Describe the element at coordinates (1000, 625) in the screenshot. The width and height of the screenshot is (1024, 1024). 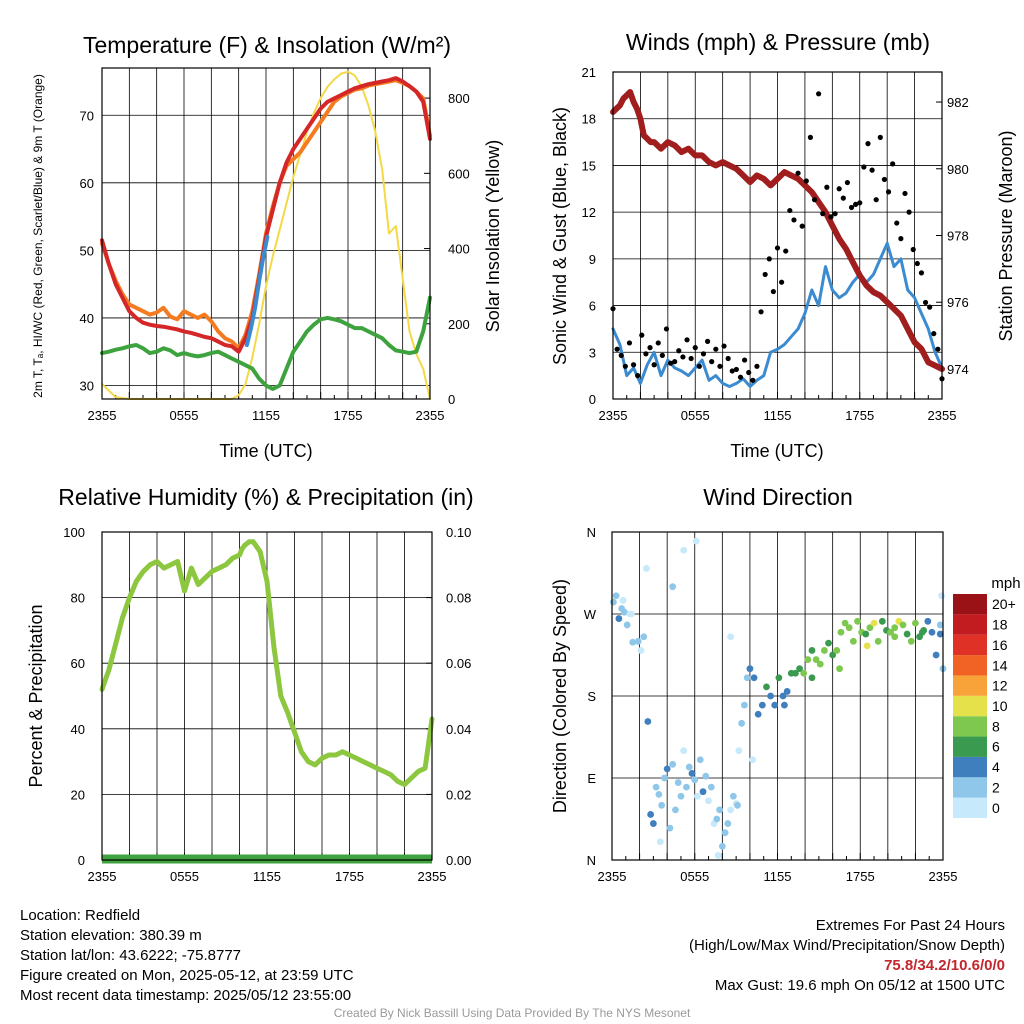
I see `colorbar-label: 18` at that location.